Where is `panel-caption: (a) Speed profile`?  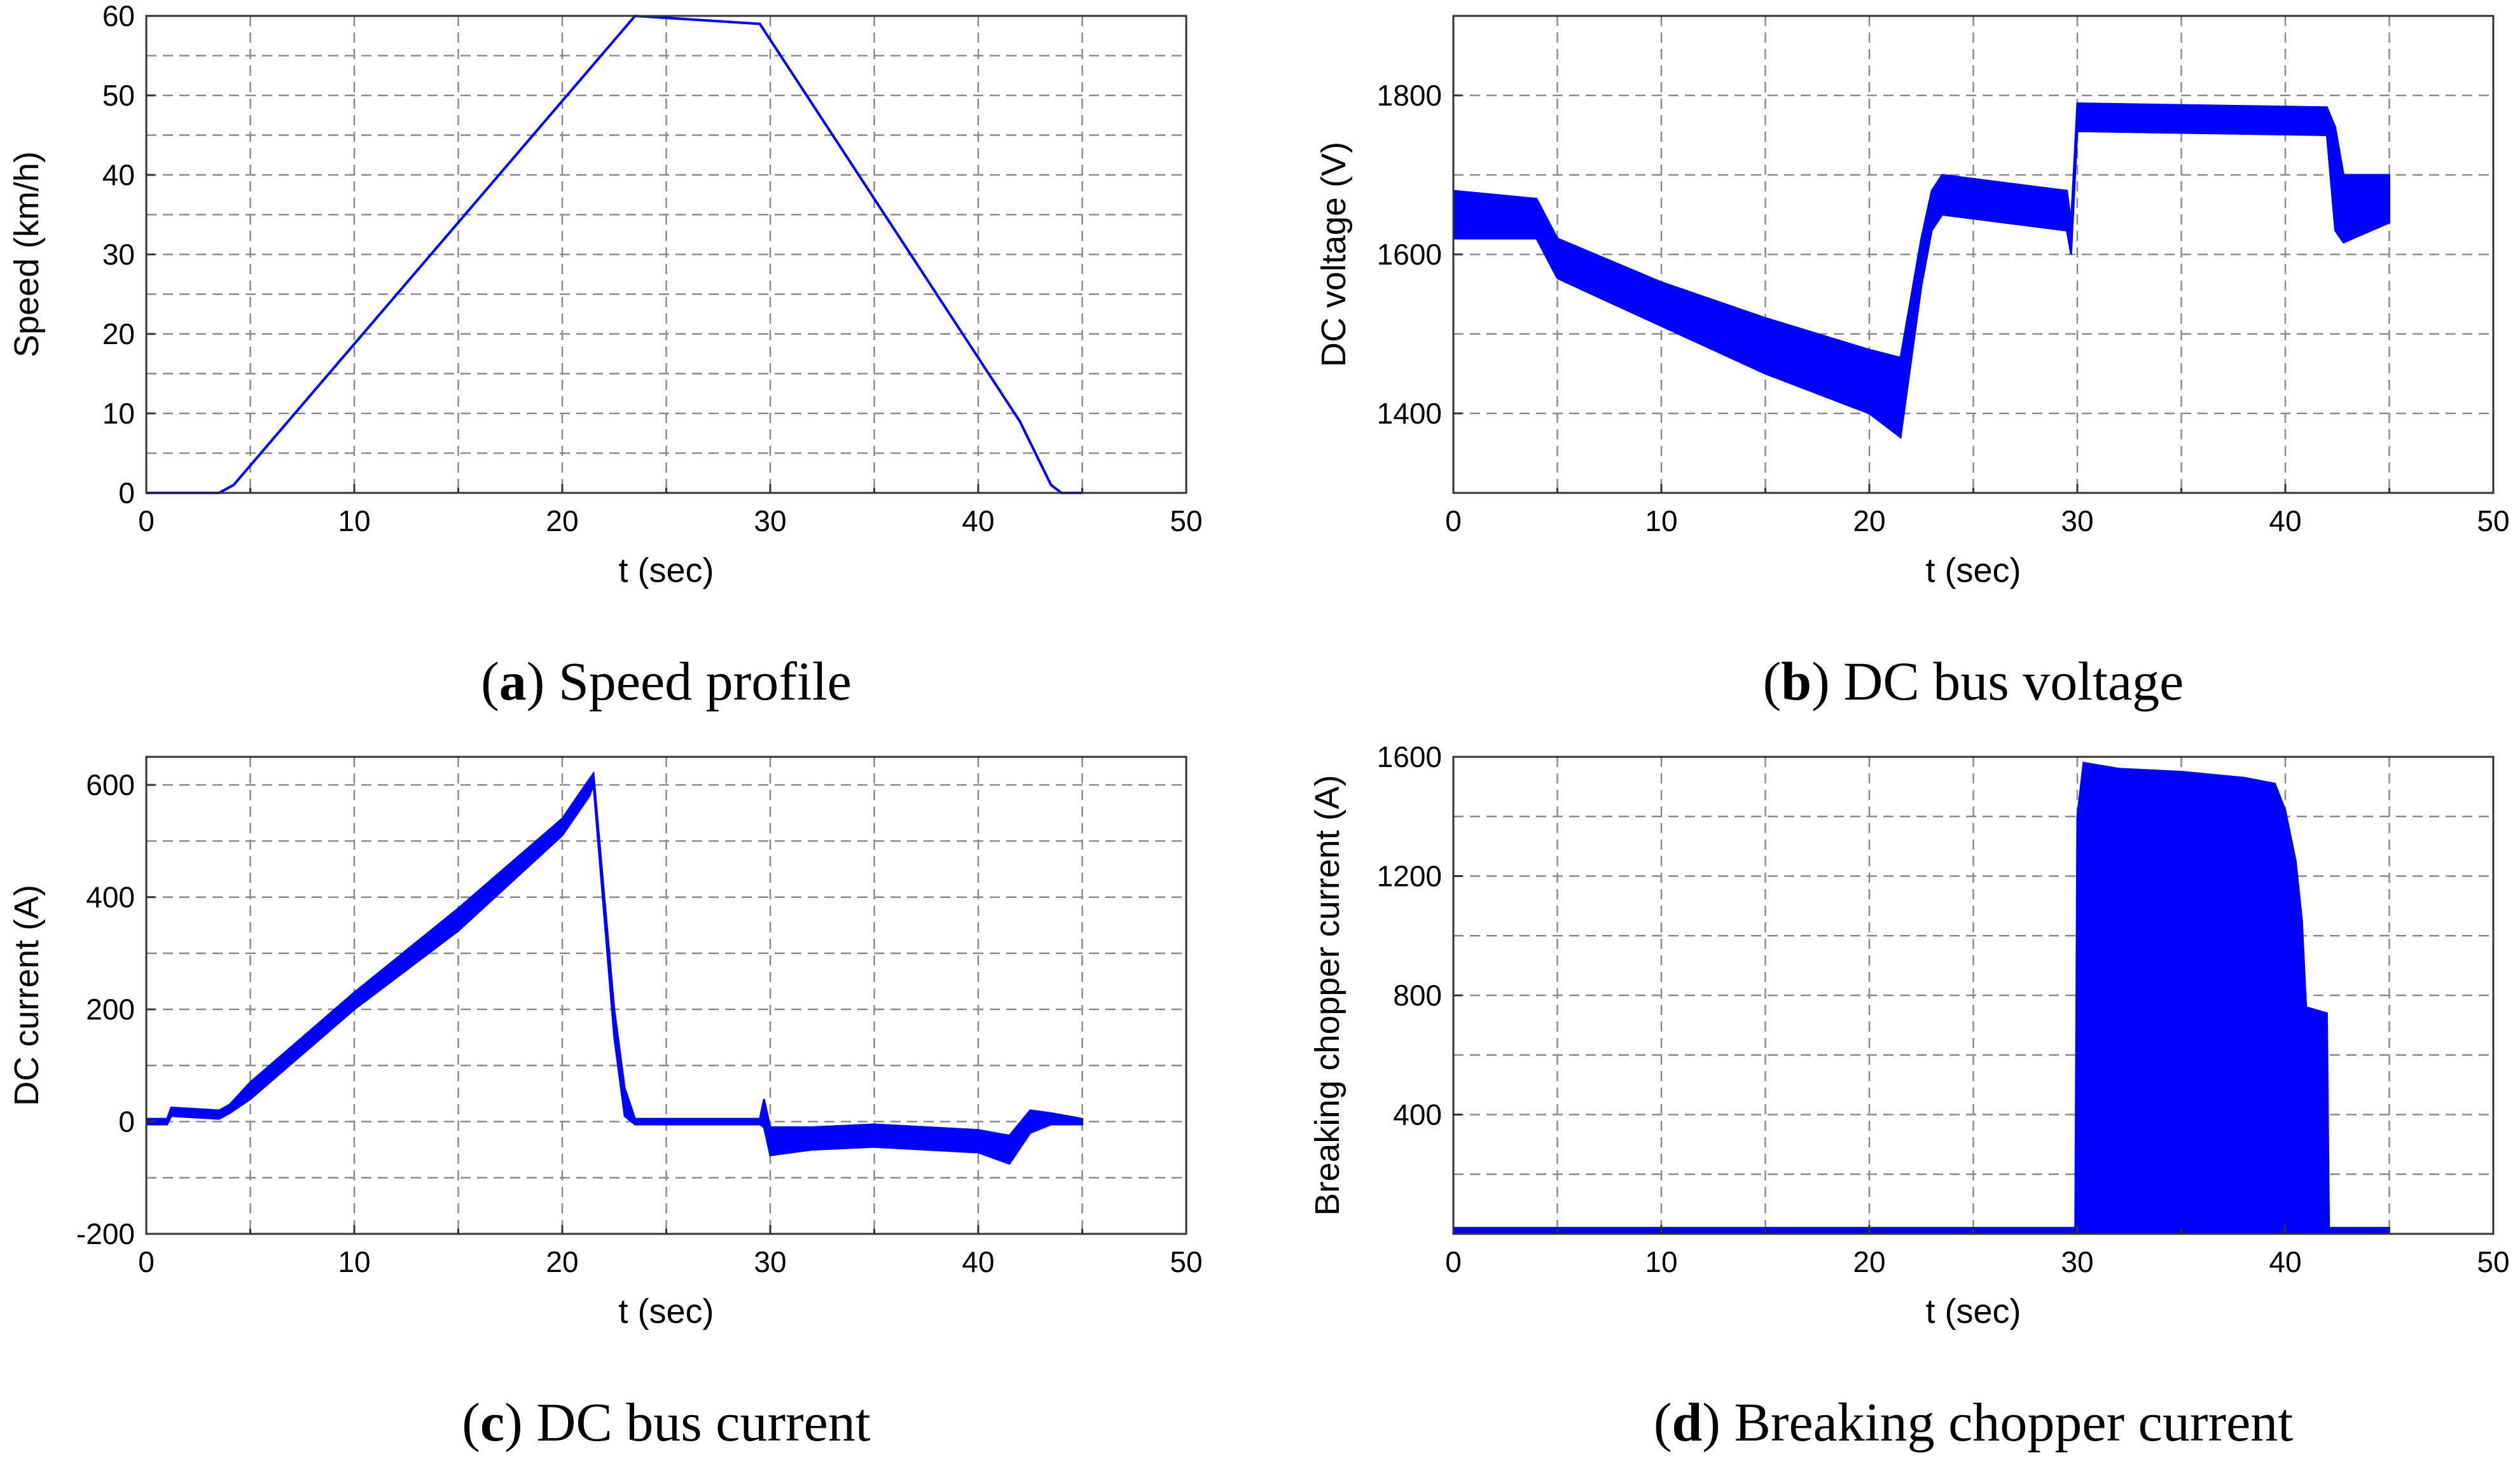
panel-caption: (a) Speed profile is located at coordinates (666, 682).